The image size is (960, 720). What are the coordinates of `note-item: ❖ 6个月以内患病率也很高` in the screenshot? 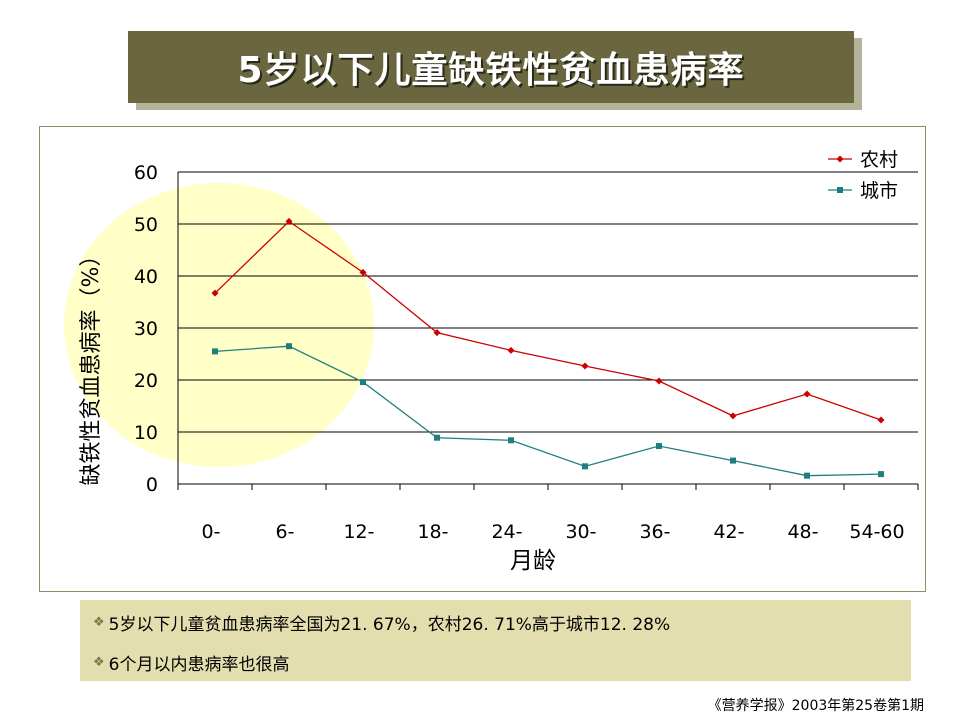 It's located at (191, 662).